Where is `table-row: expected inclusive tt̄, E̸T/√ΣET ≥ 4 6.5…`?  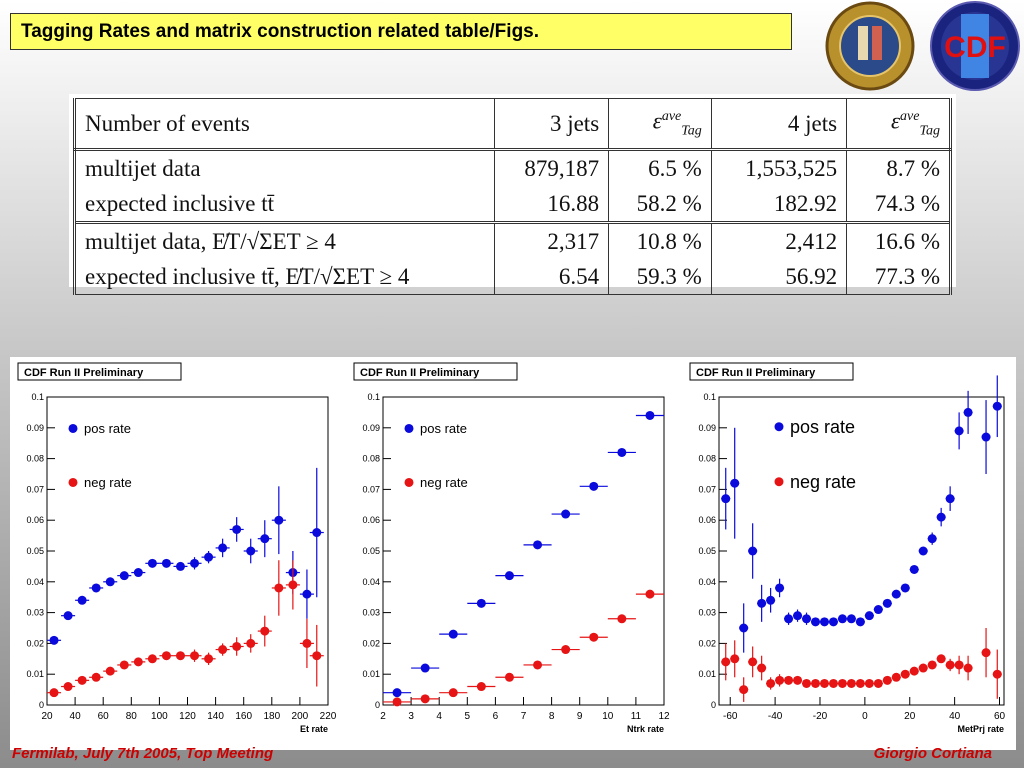 table-row: expected inclusive tt̄, E̸T/√ΣET ≥ 4 6.5… is located at coordinates (512, 277).